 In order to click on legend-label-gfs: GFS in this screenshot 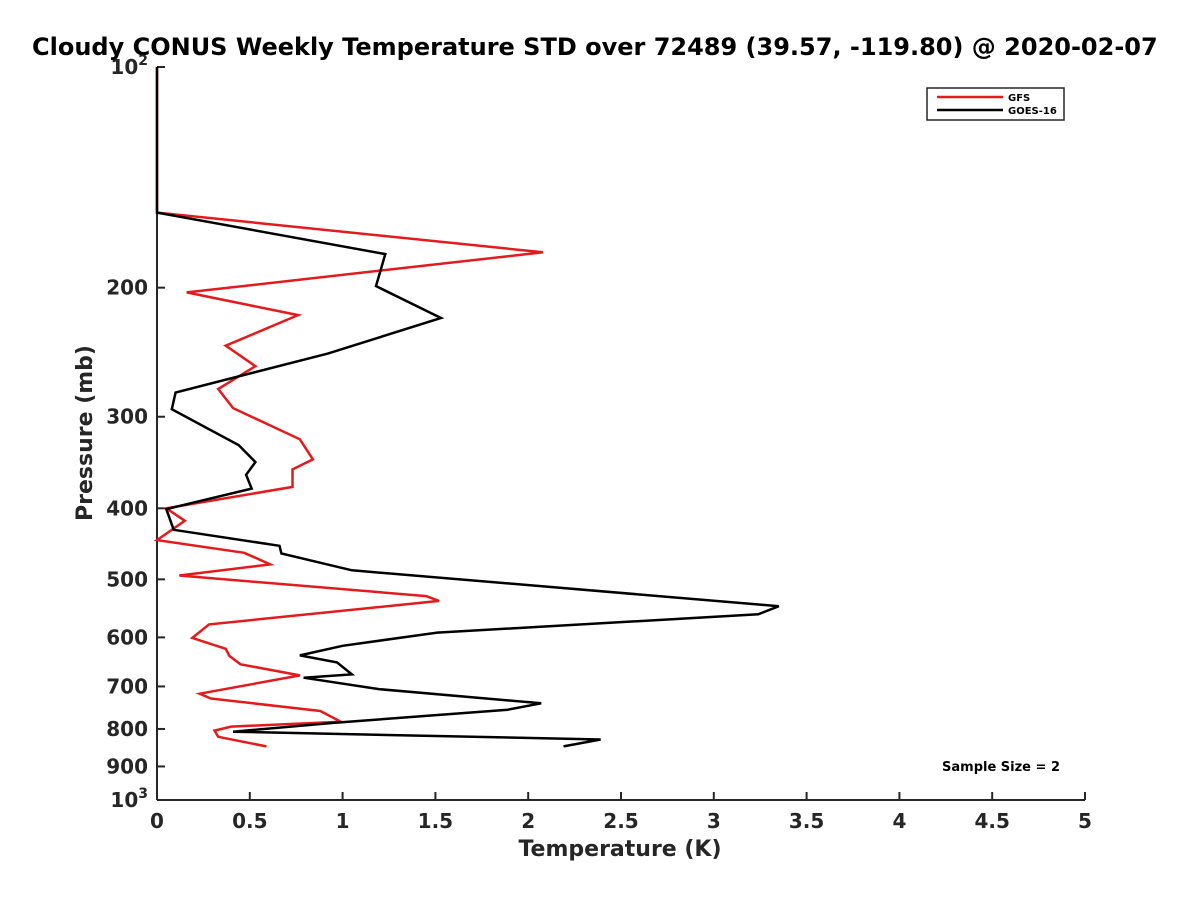, I will do `click(1019, 98)`.